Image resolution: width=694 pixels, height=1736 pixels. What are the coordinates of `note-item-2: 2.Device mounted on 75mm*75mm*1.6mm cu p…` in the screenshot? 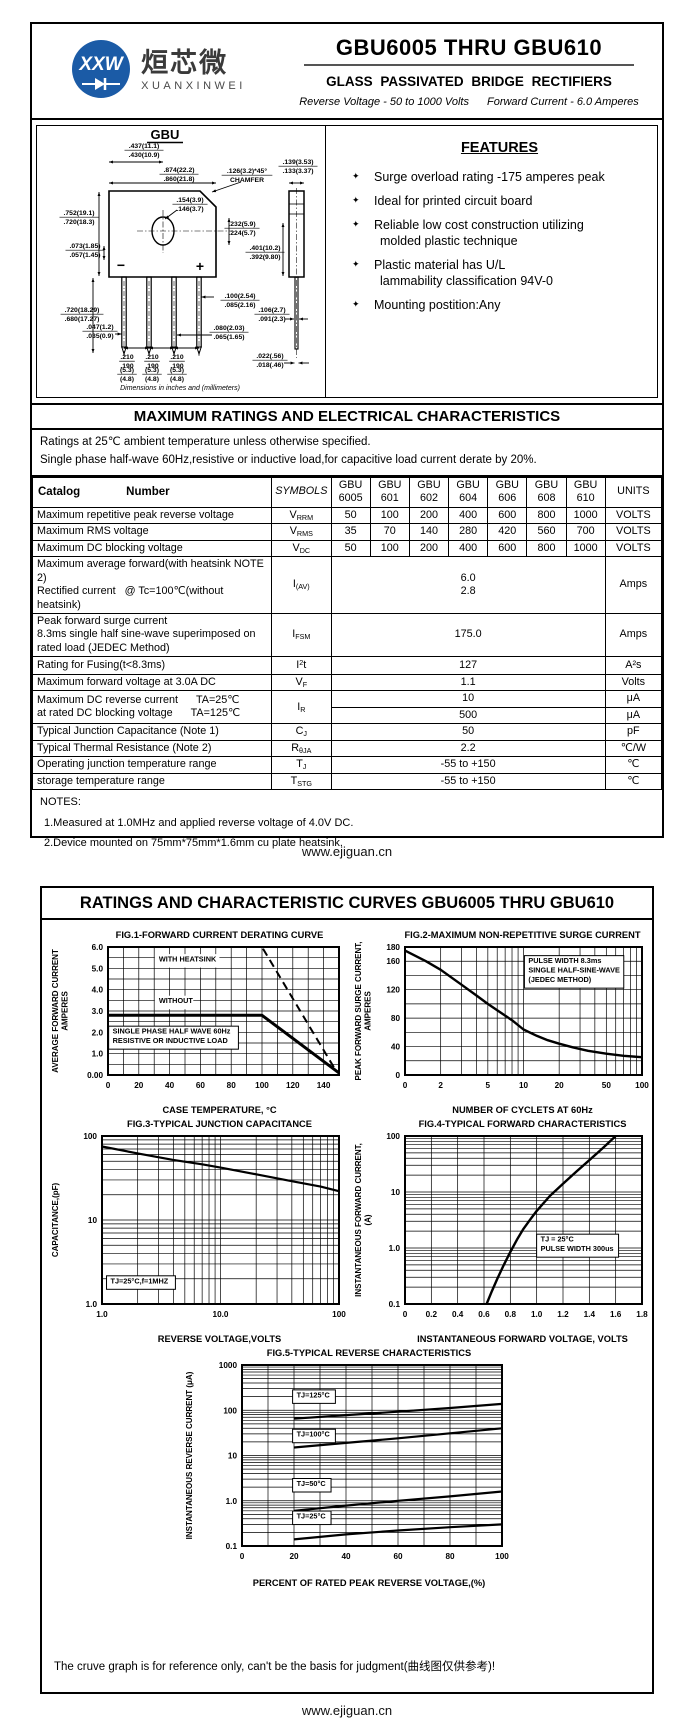 It's located at (193, 842).